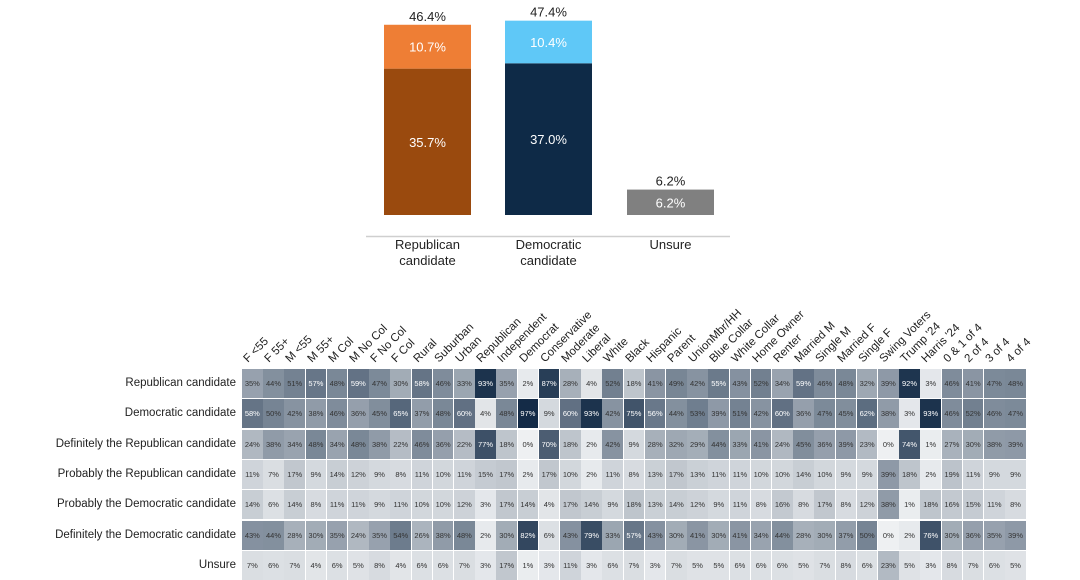  I want to click on heatmap-cell: 12%, so click(464, 505).